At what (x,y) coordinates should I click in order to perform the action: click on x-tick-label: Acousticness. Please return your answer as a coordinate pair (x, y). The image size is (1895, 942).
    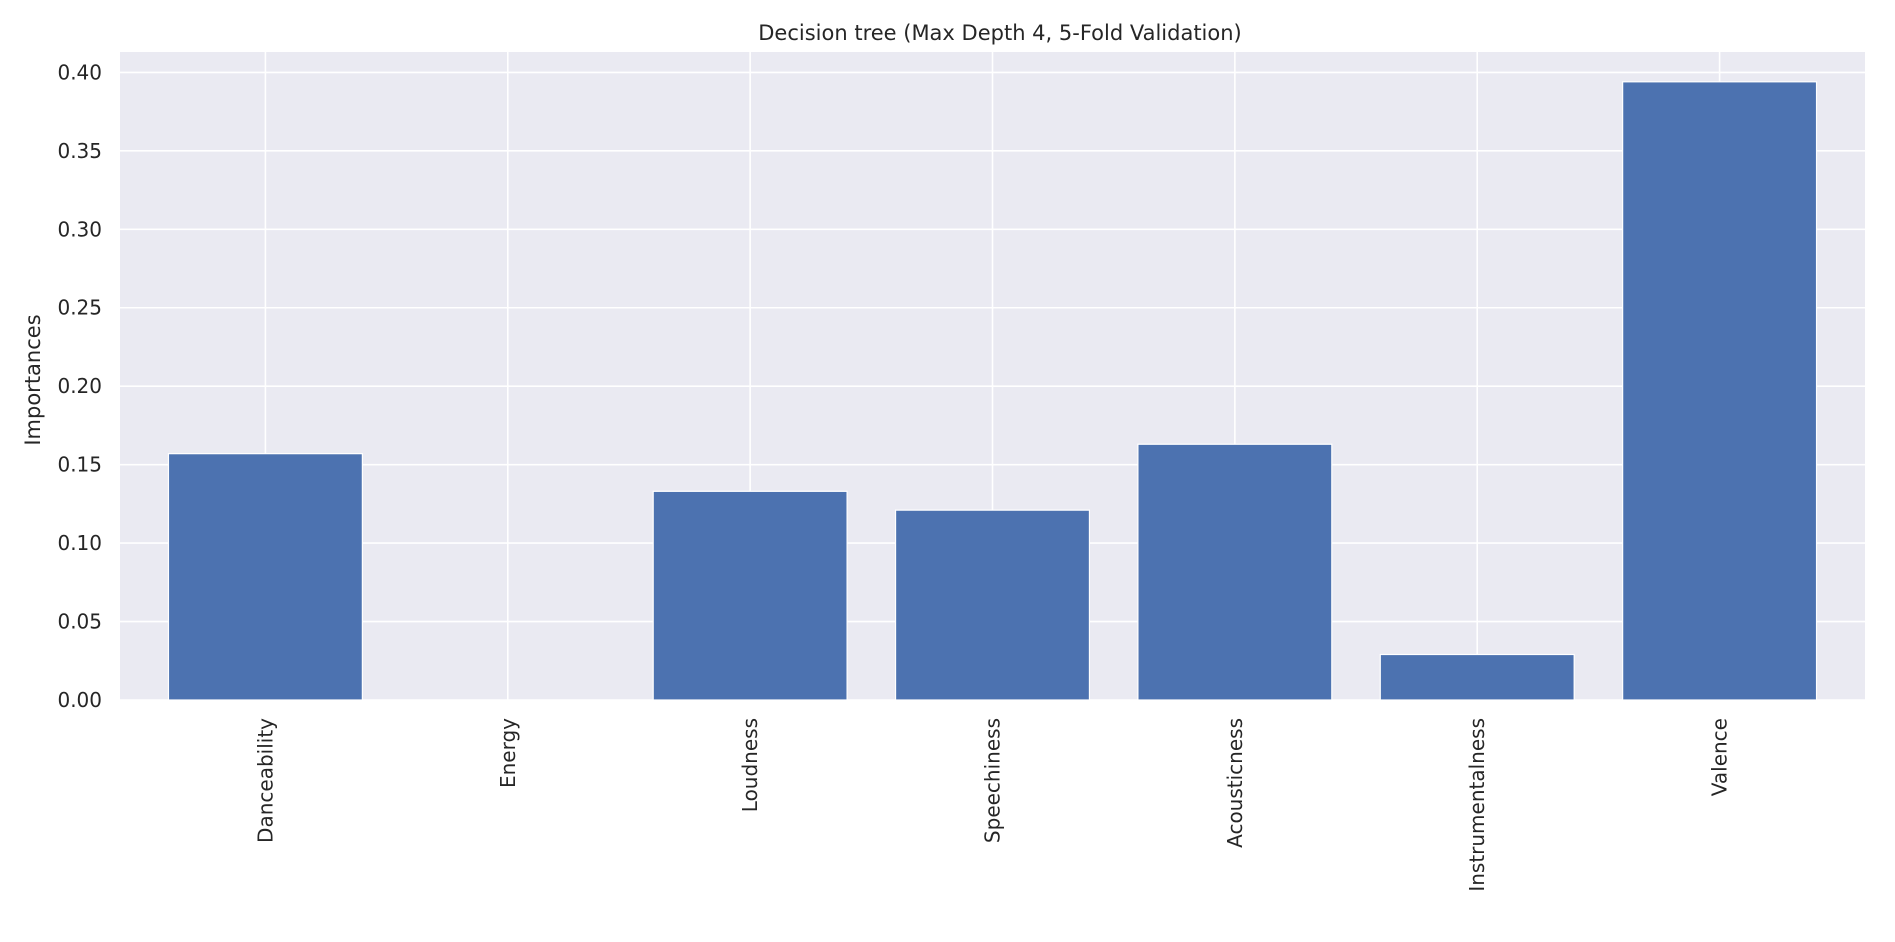
    Looking at the image, I should click on (1235, 783).